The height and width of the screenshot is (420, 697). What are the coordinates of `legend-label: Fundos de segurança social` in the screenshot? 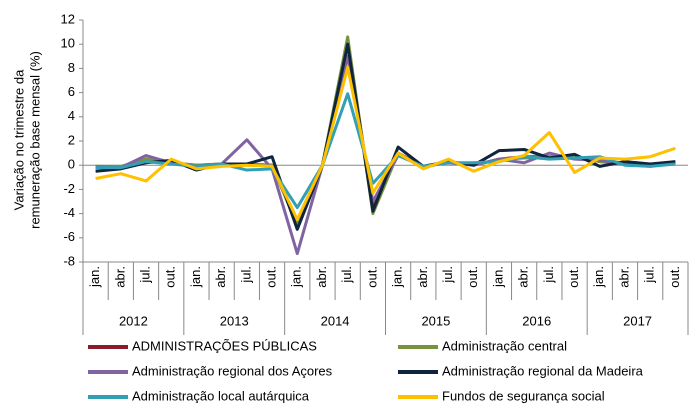 It's located at (523, 395).